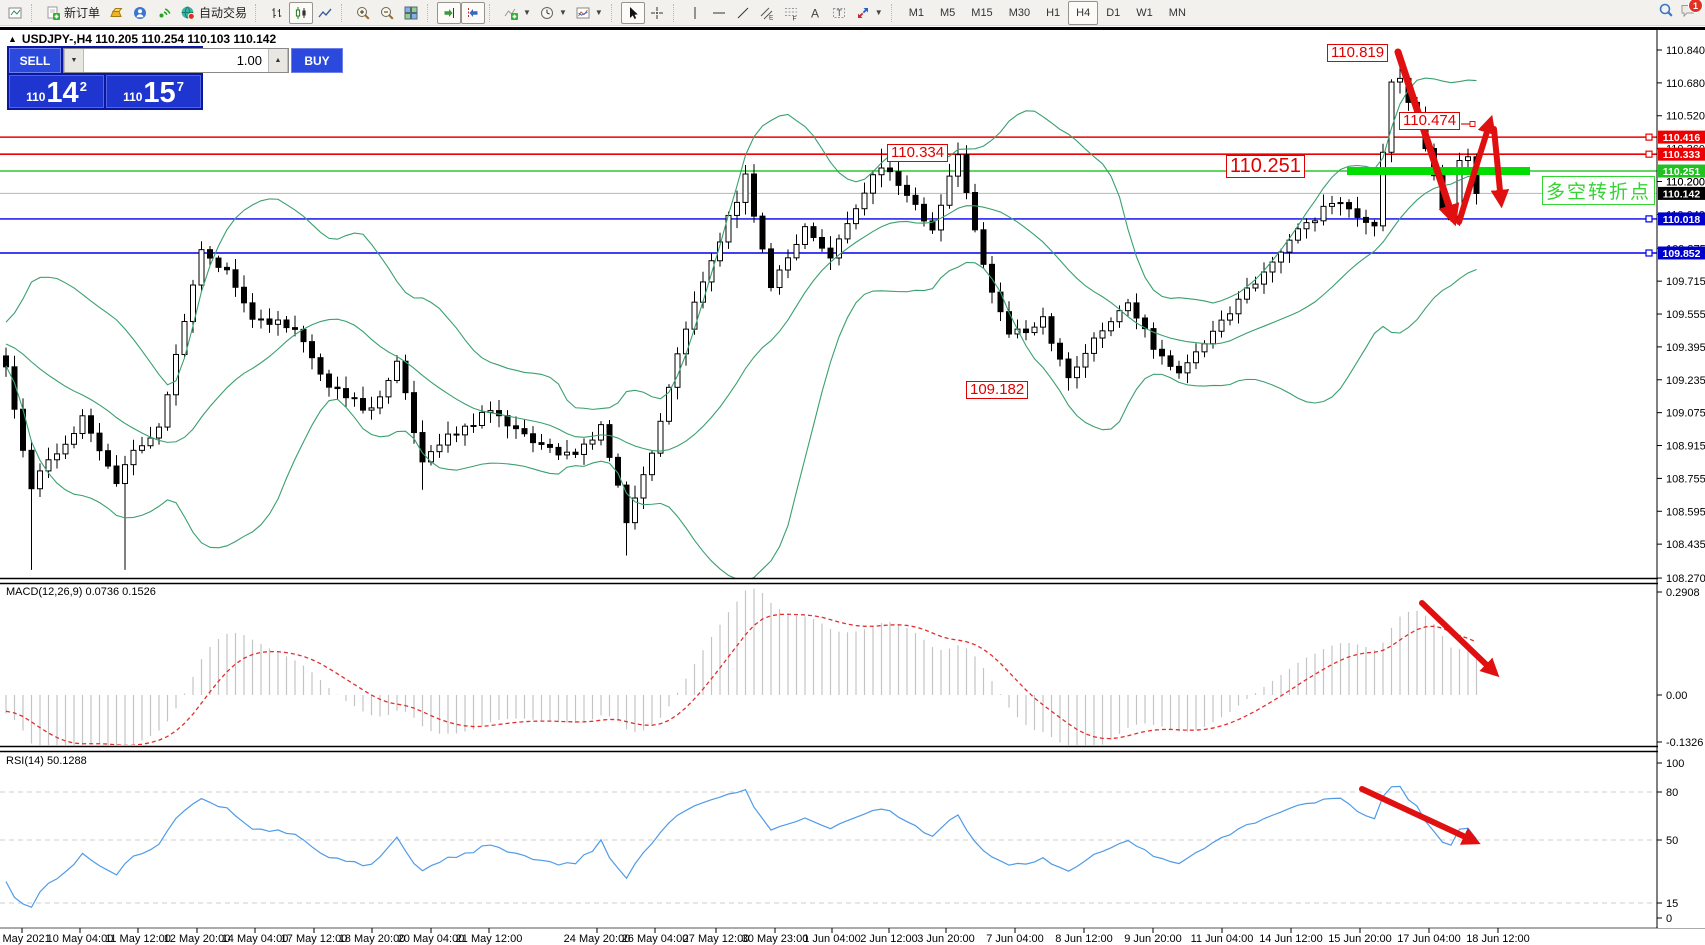 Image resolution: width=1705 pixels, height=945 pixels. Describe the element at coordinates (258, 12) in the screenshot. I see `toolbar-group-handle` at that location.